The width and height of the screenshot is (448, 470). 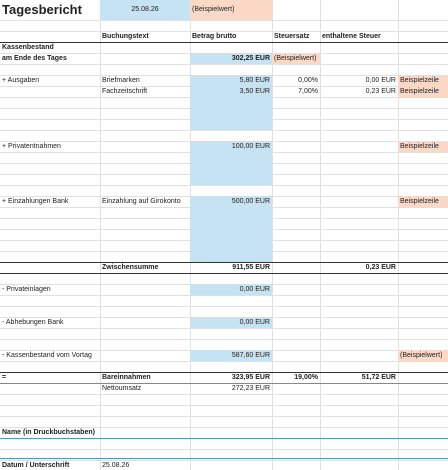 I want to click on rate: 7,00%, so click(x=308, y=91).